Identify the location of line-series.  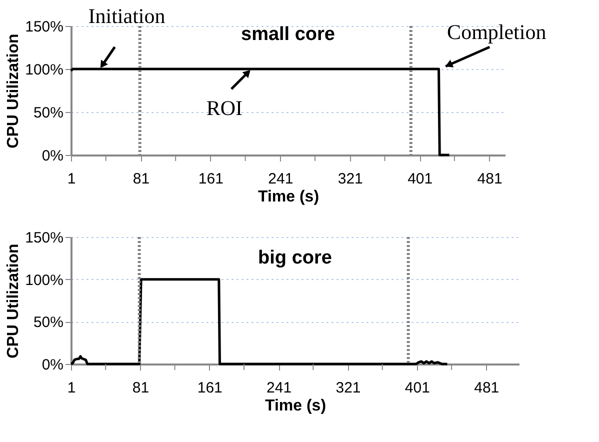
(259, 322).